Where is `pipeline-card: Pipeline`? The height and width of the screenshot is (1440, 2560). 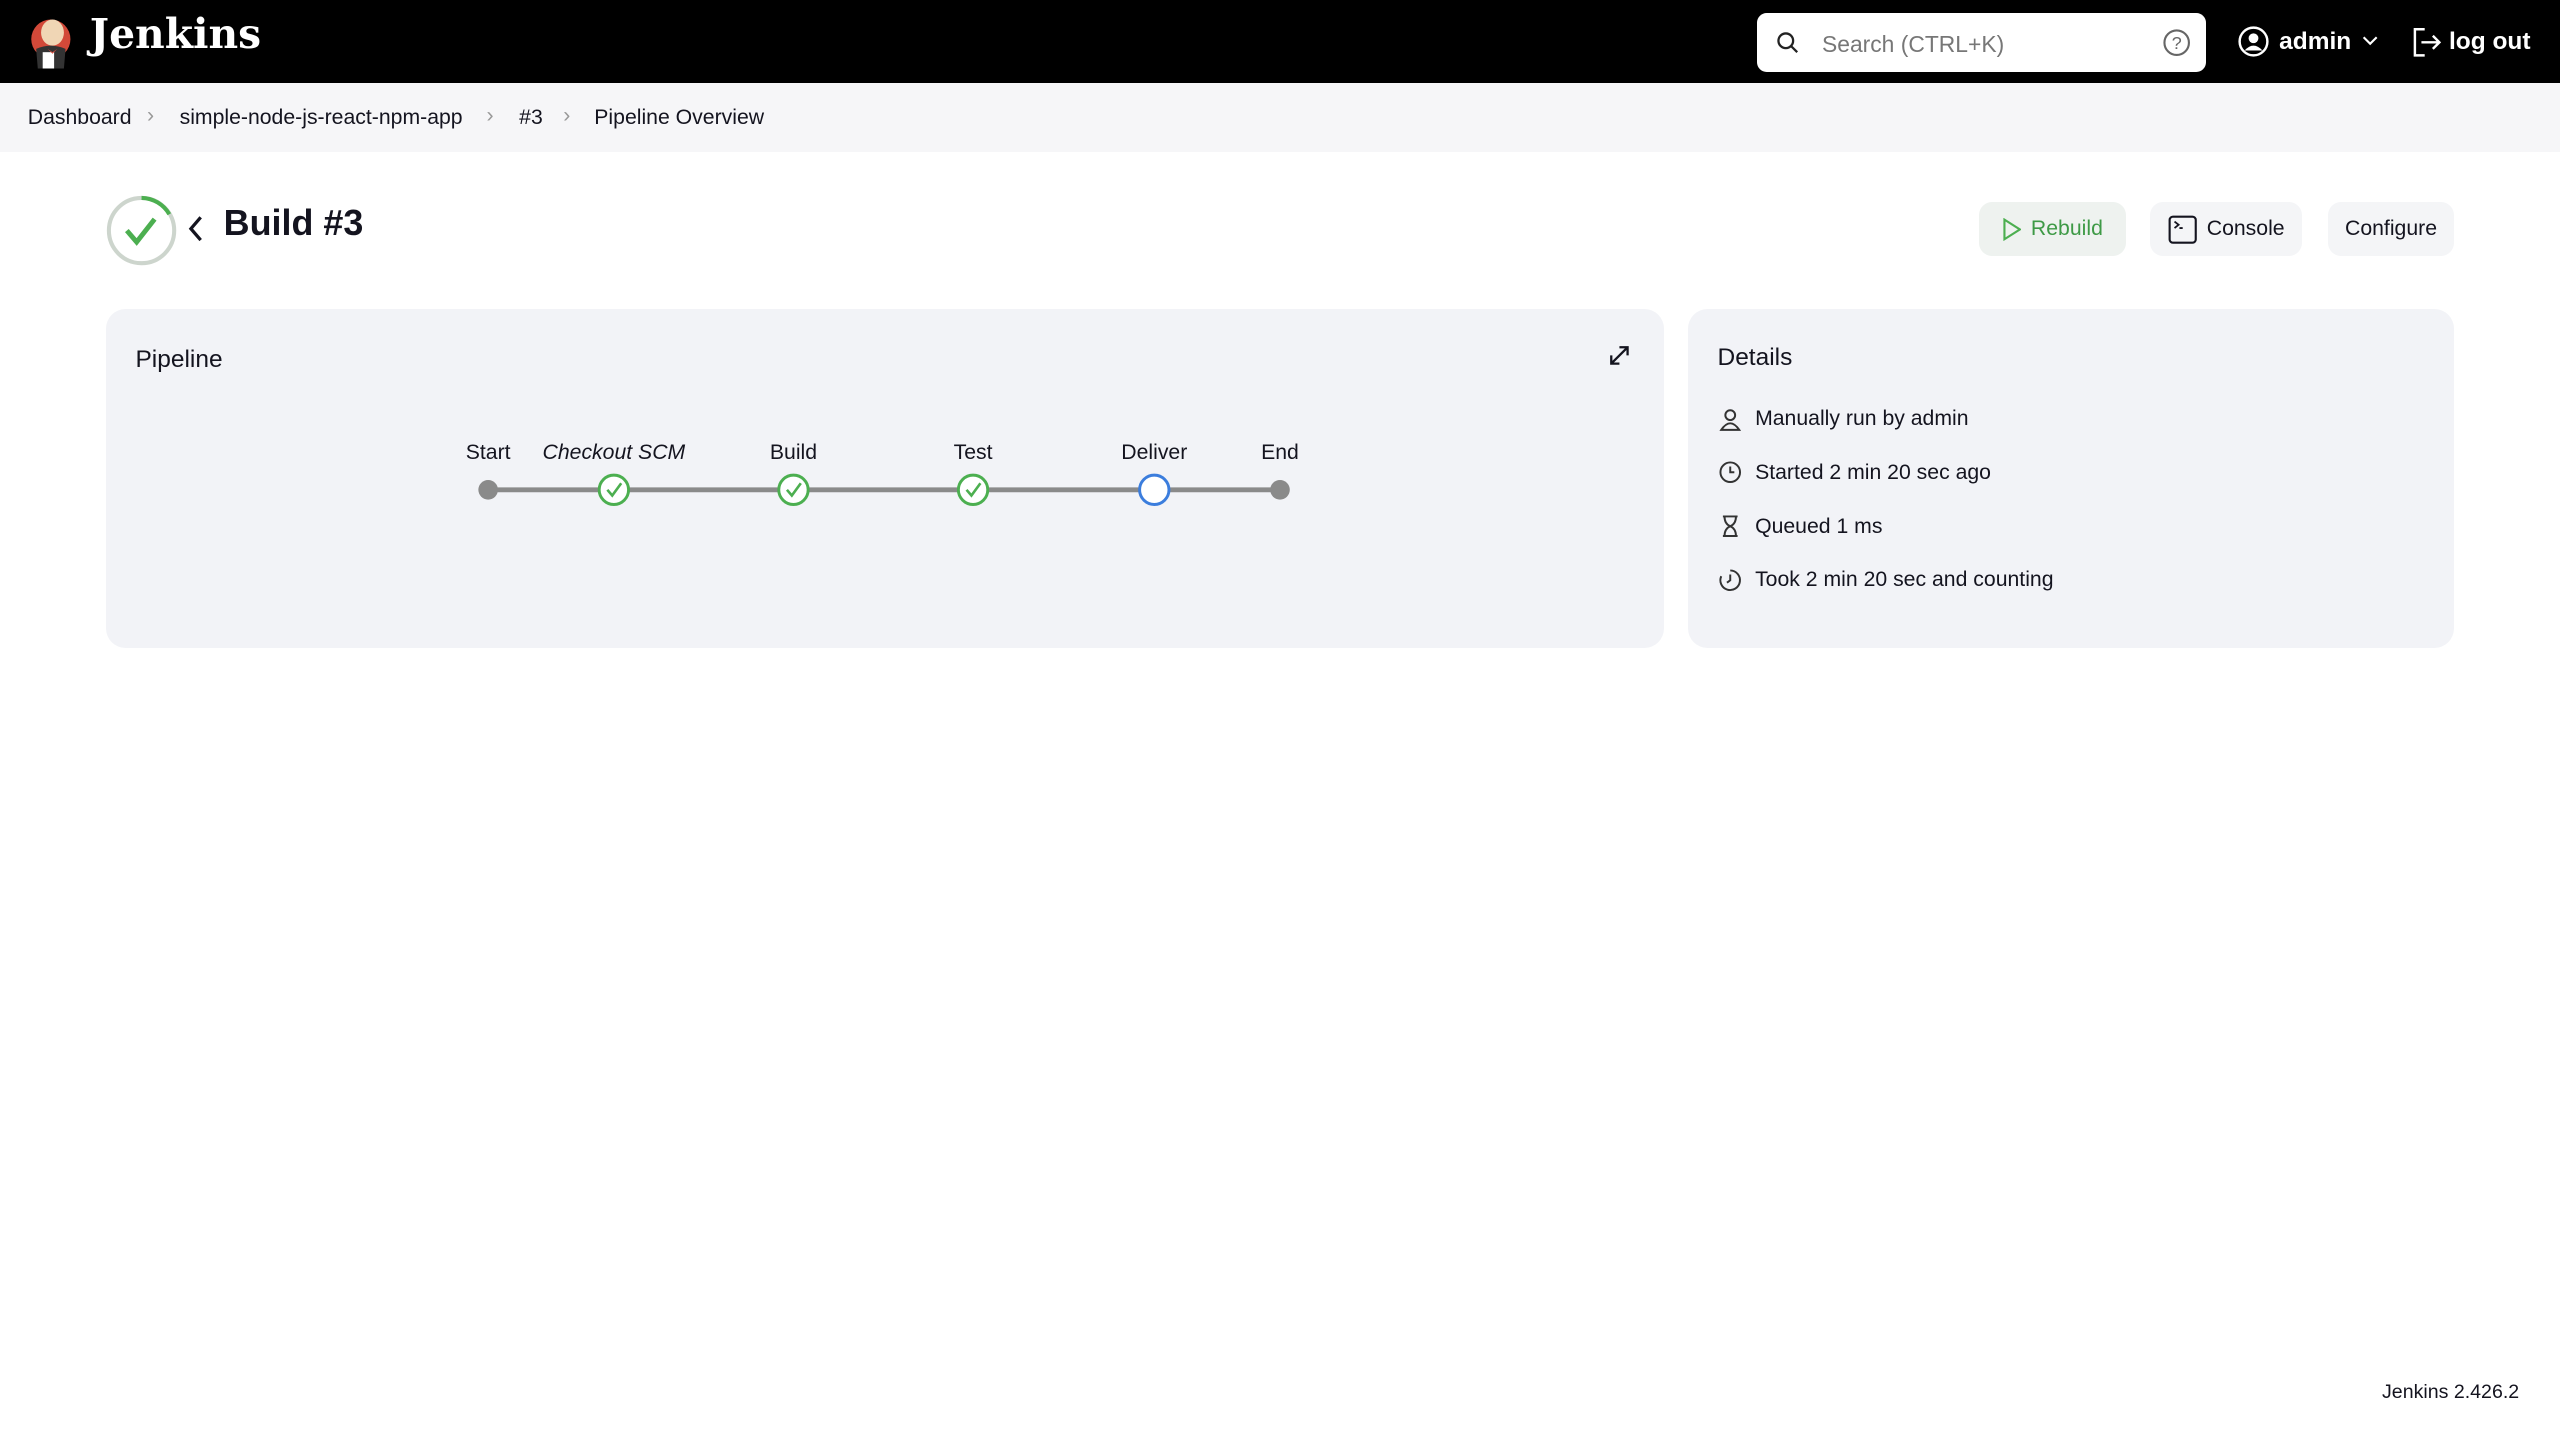 pipeline-card: Pipeline is located at coordinates (885, 478).